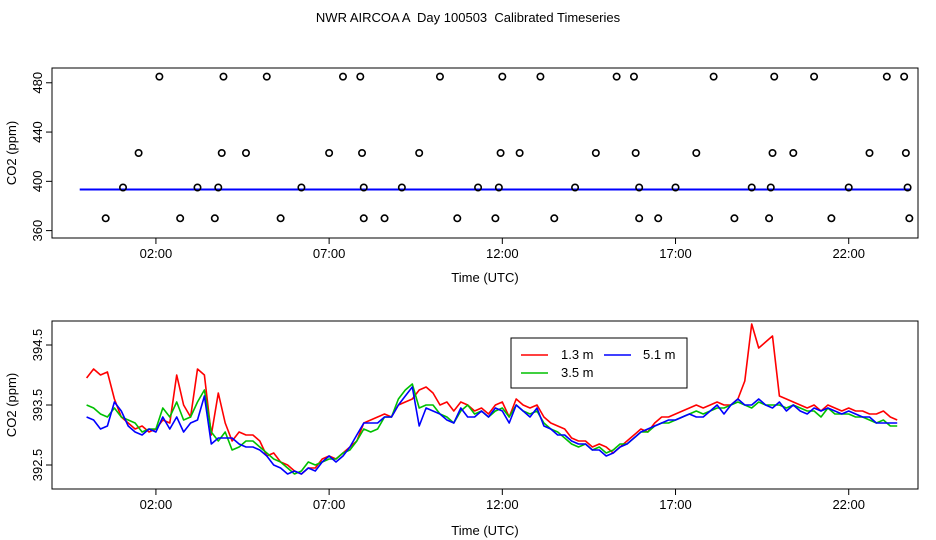 This screenshot has width=936, height=540. Describe the element at coordinates (577, 354) in the screenshot. I see `legend-label-1-3m: 1.3 m` at that location.